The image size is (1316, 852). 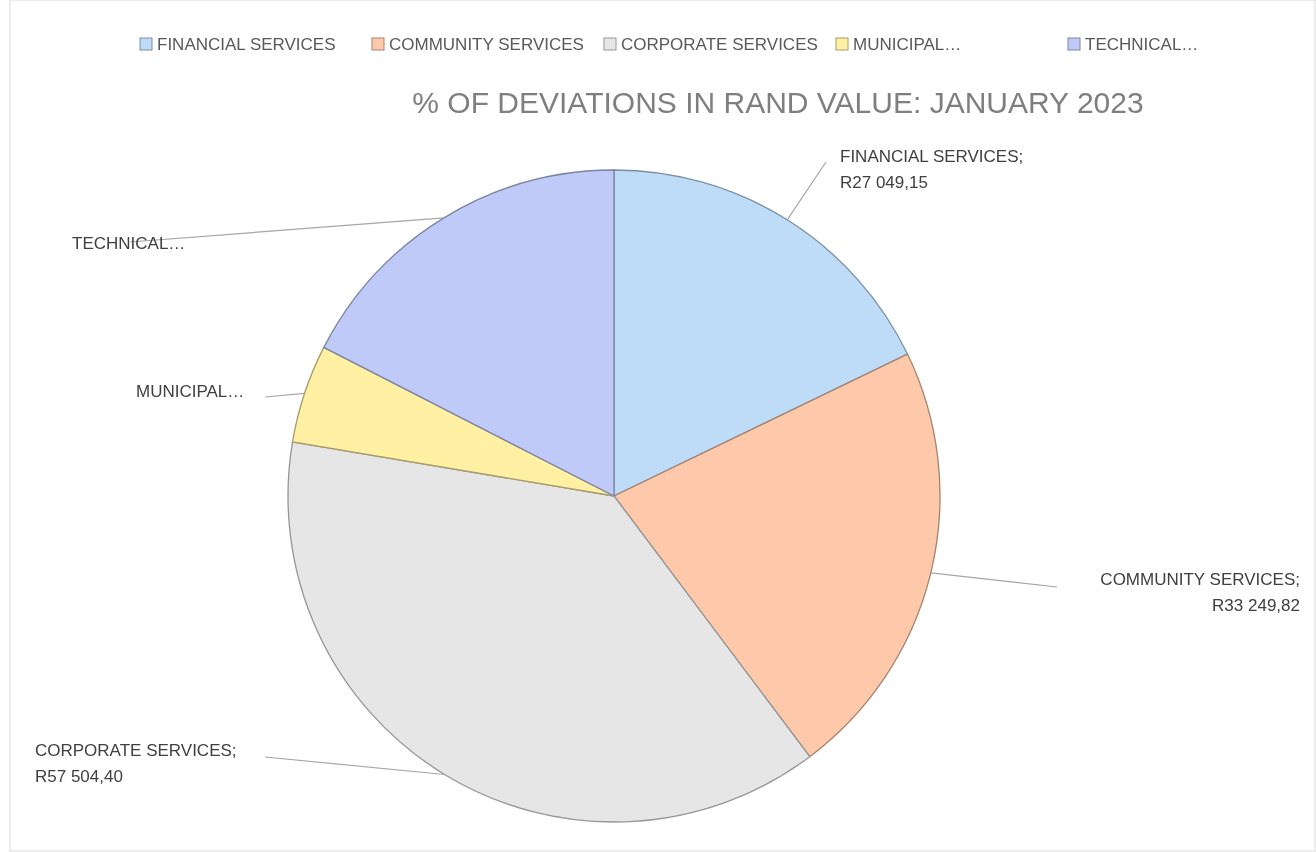 I want to click on text: % OF DEVIATIONS IN RAND VALUE: JANUARY 2023, so click(x=778, y=102).